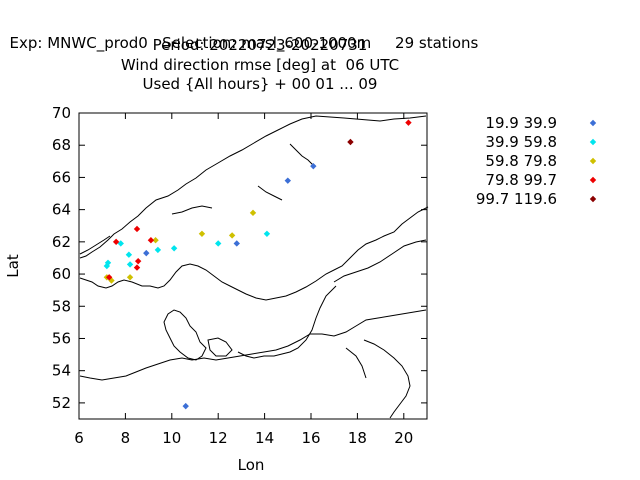  I want to click on y-tick-label: 56, so click(61, 338).